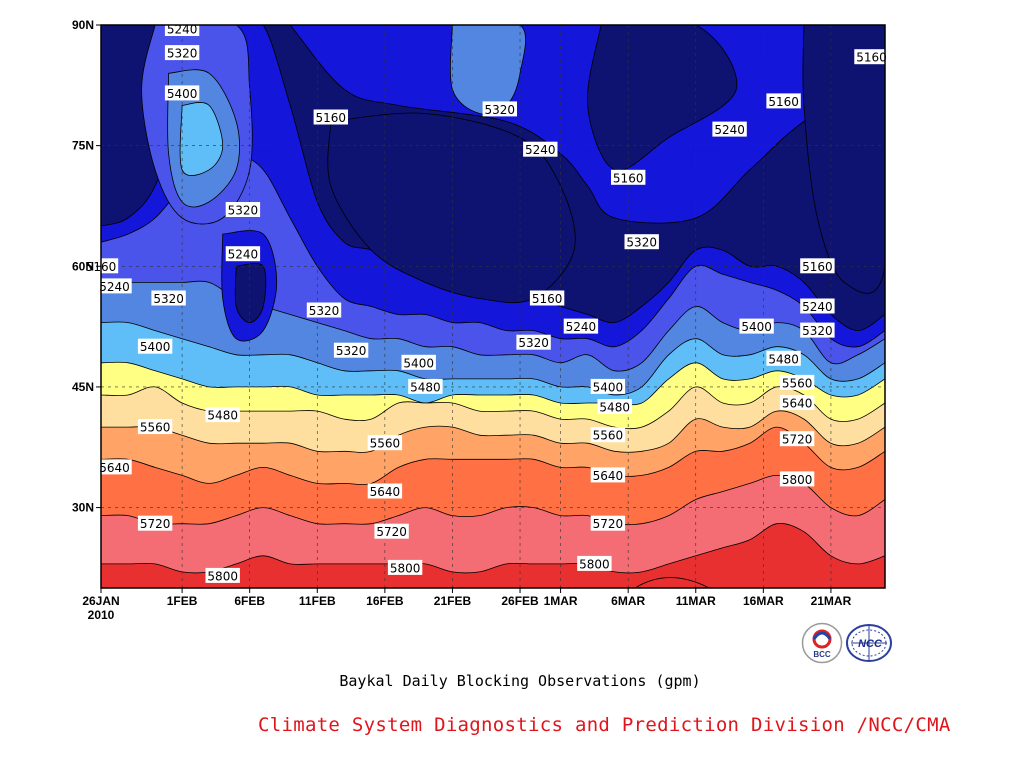  What do you see at coordinates (520, 601) in the screenshot?
I see `x-tick-label: 26FEB` at bounding box center [520, 601].